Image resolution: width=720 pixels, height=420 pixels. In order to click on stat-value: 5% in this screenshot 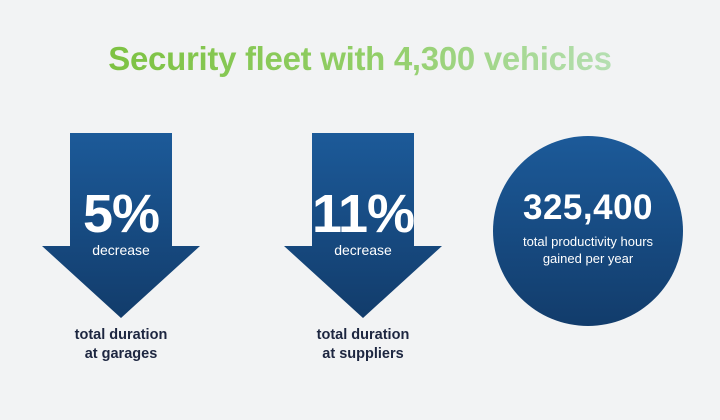, I will do `click(121, 214)`.